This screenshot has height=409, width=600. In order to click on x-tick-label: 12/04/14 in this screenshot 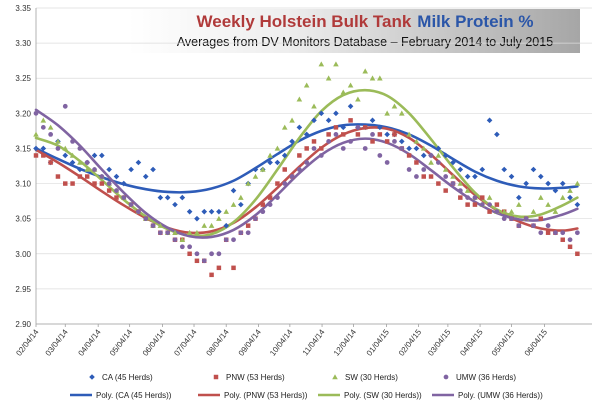, I will do `click(345, 342)`.